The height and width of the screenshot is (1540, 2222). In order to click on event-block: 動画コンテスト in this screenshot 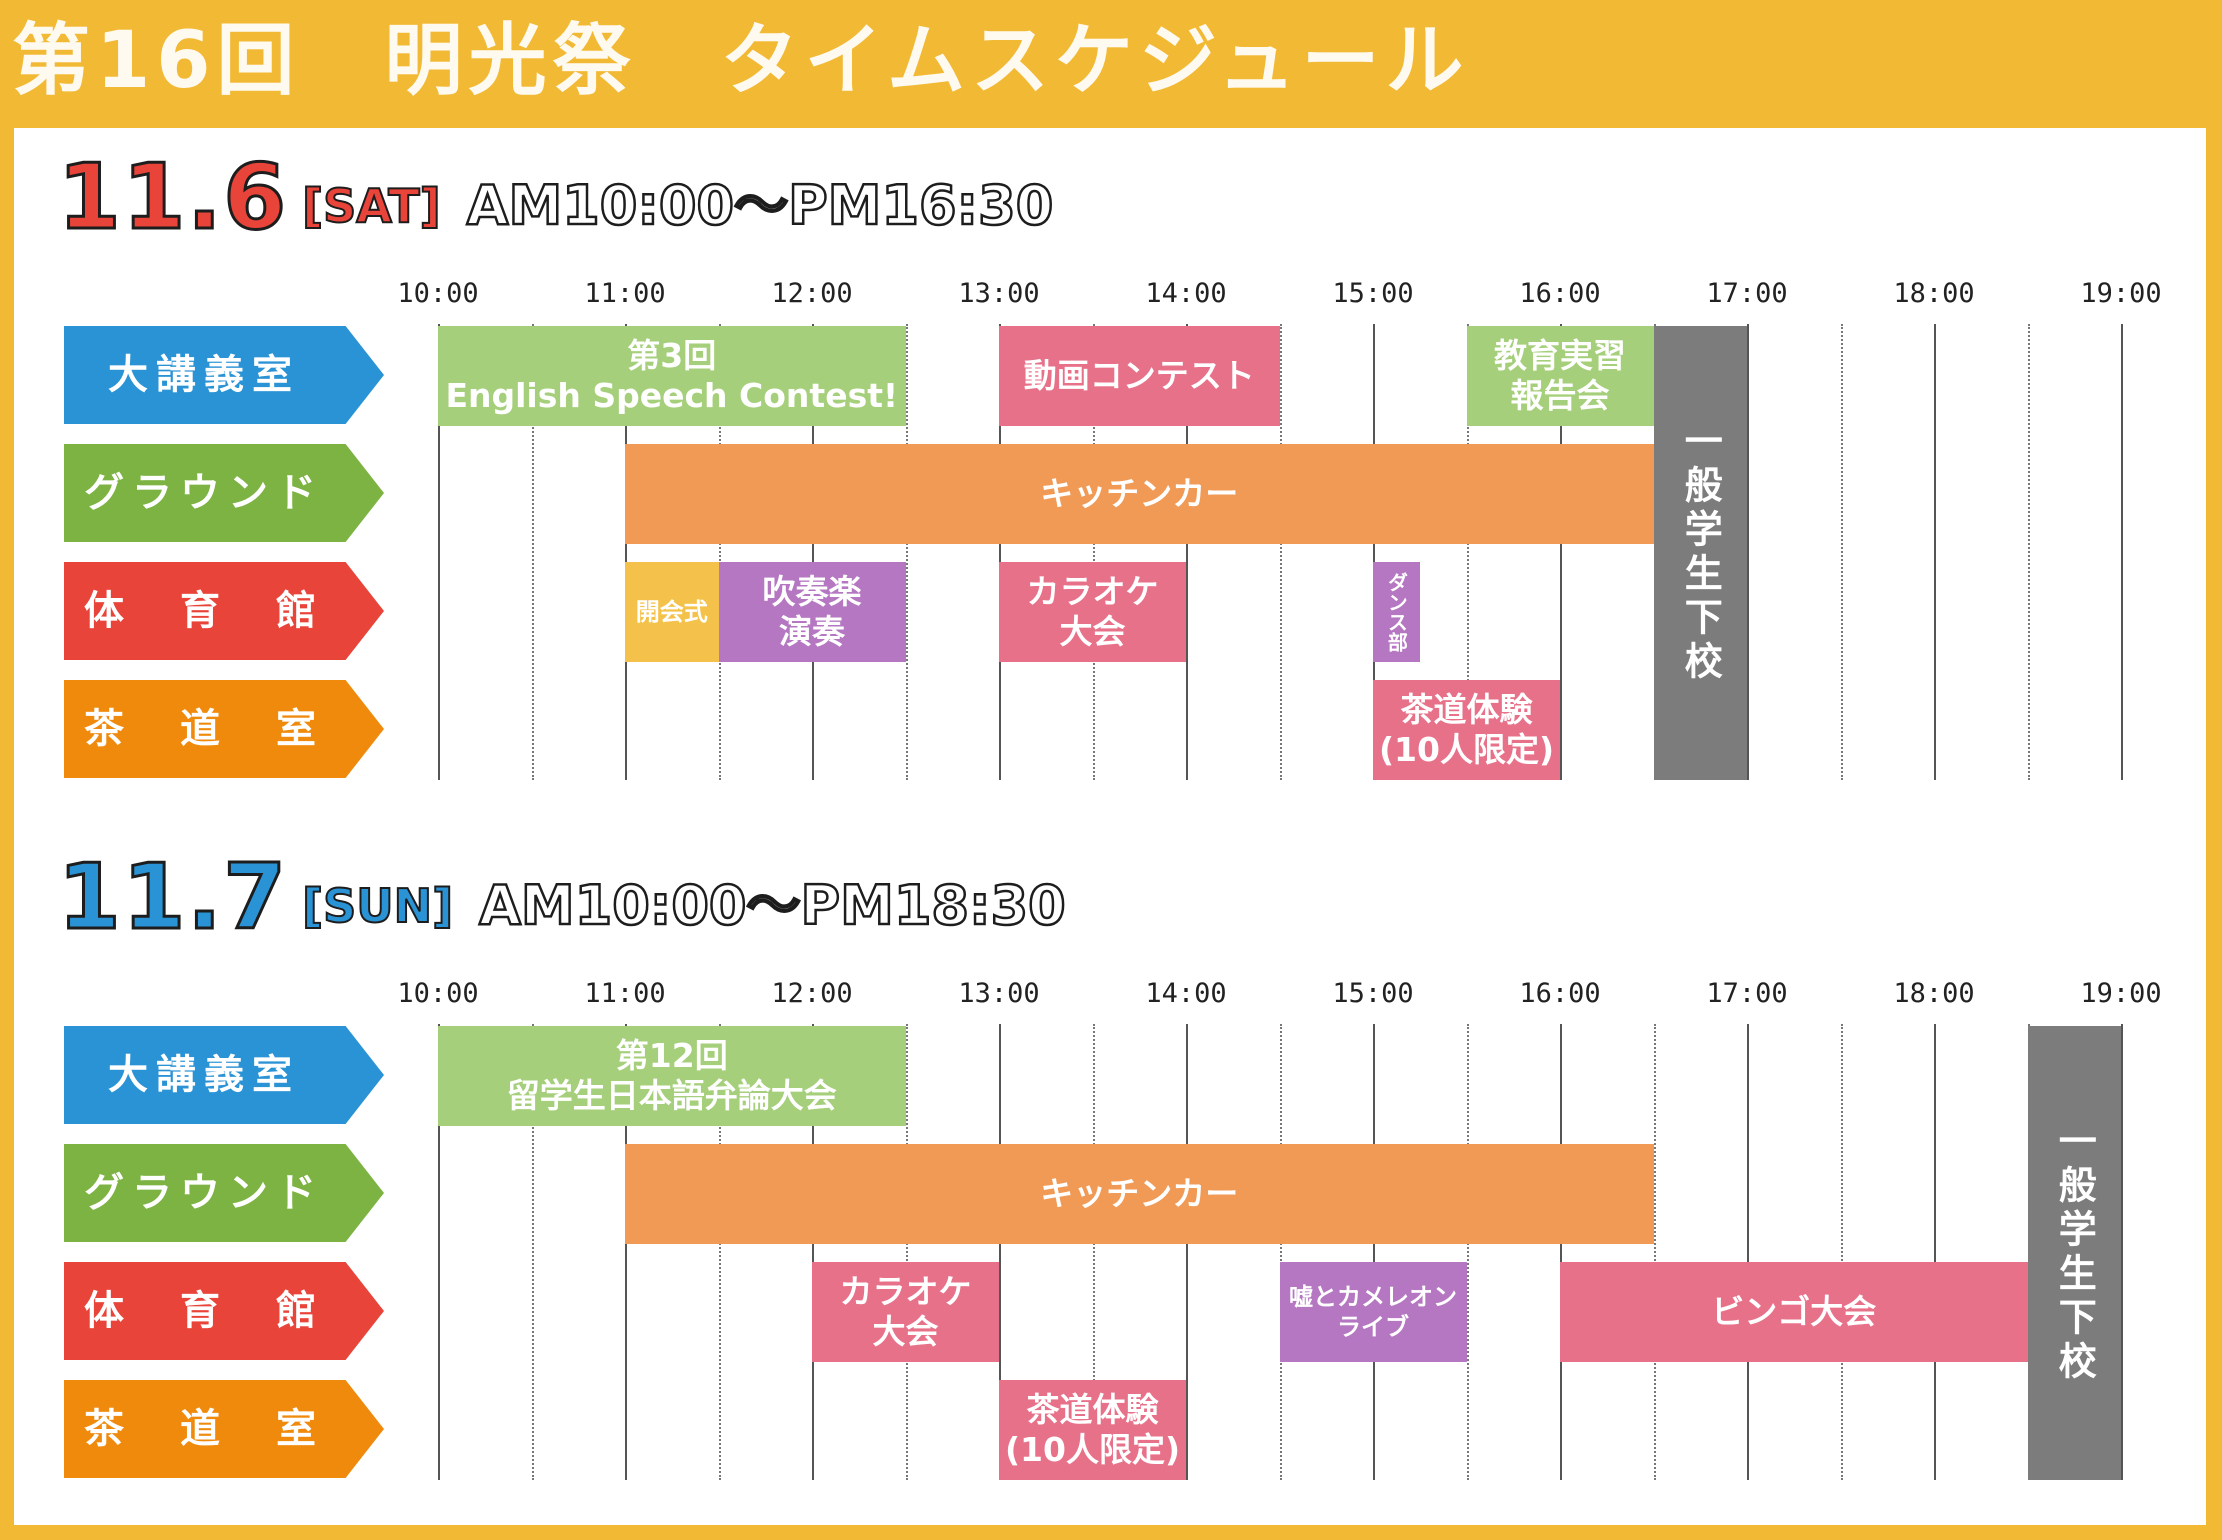, I will do `click(1139, 376)`.